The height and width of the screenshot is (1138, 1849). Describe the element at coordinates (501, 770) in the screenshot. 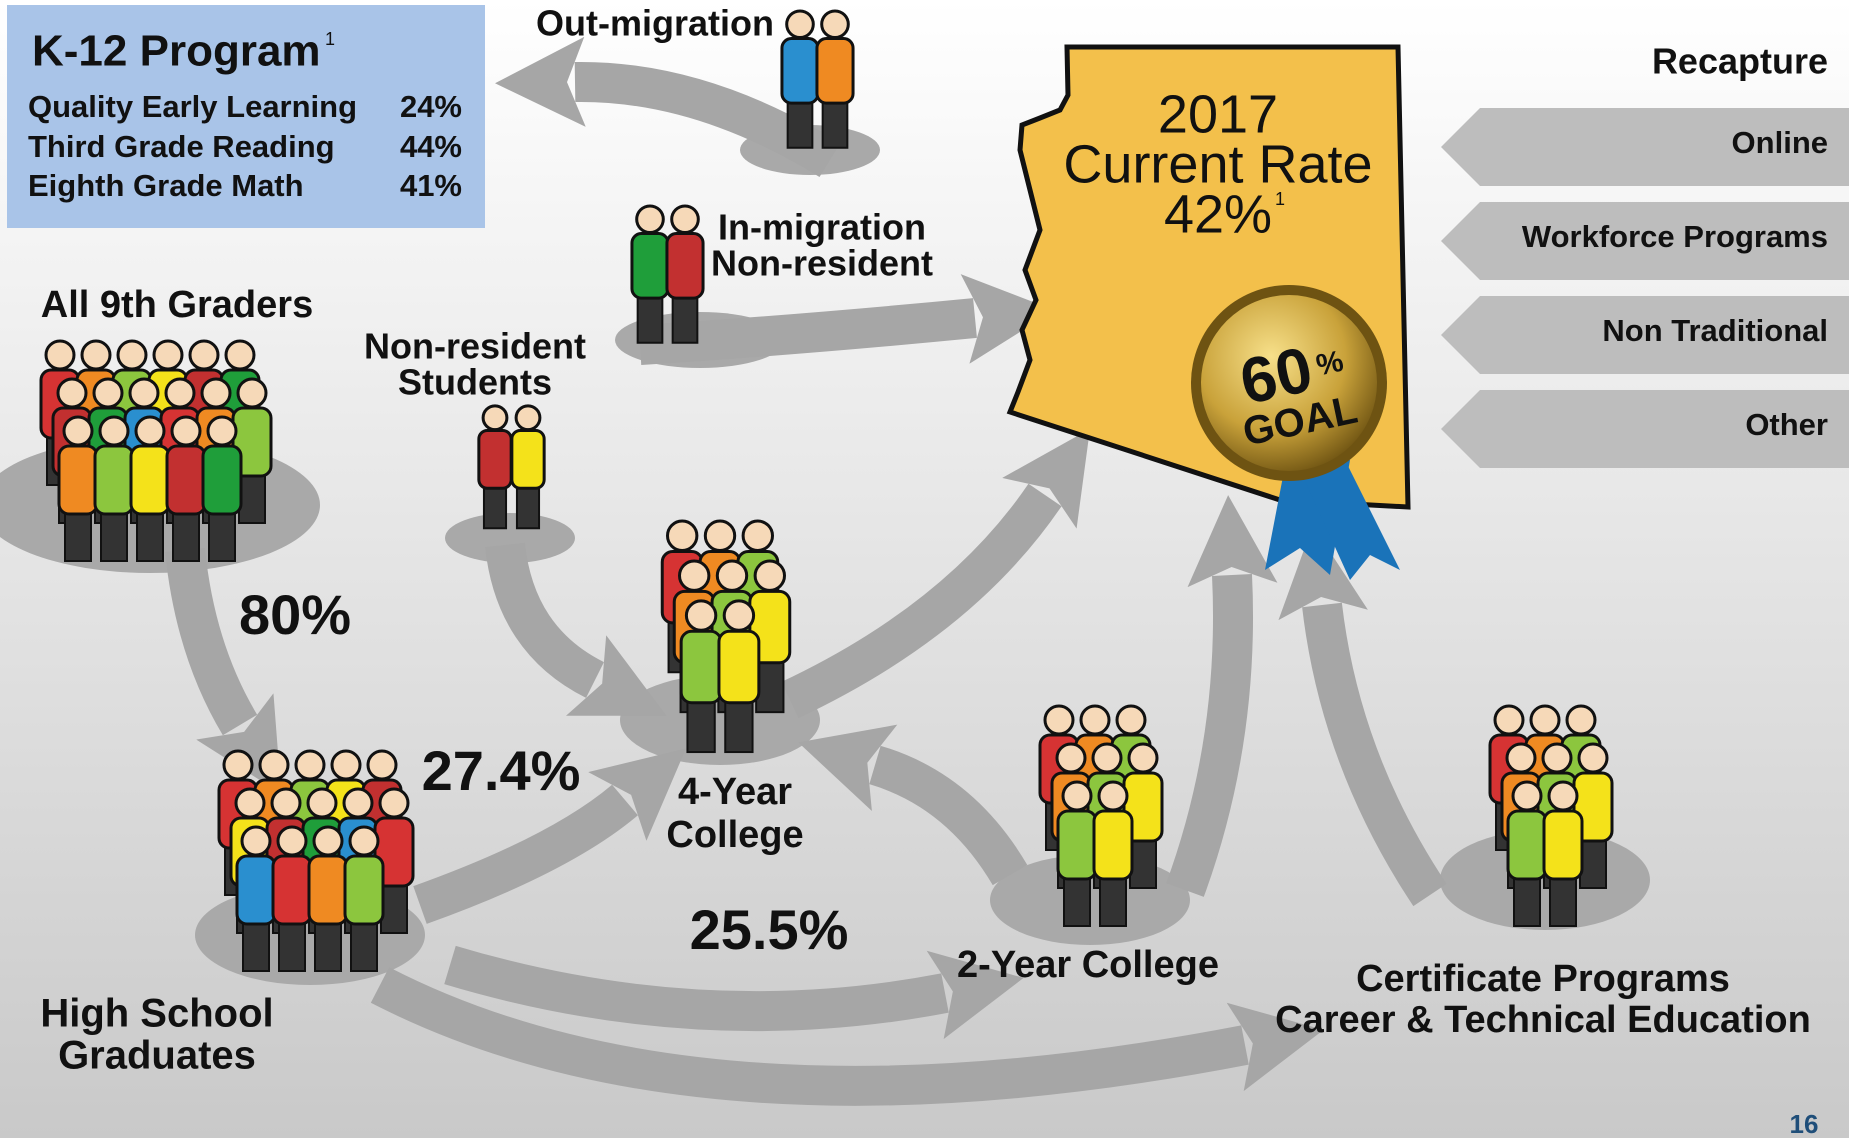

I see `rate-label: 27.4%` at that location.